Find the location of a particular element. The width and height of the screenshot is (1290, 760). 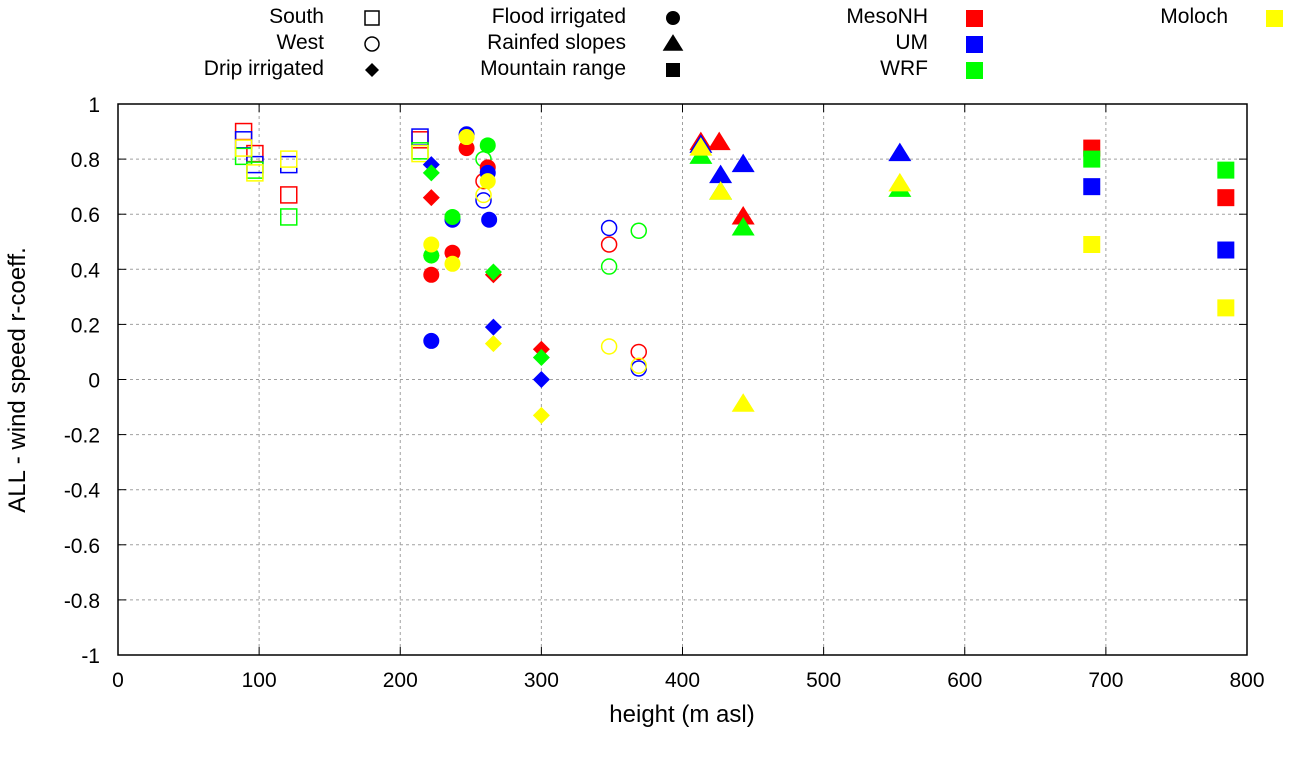

x-tick-label: 100 is located at coordinates (259, 680).